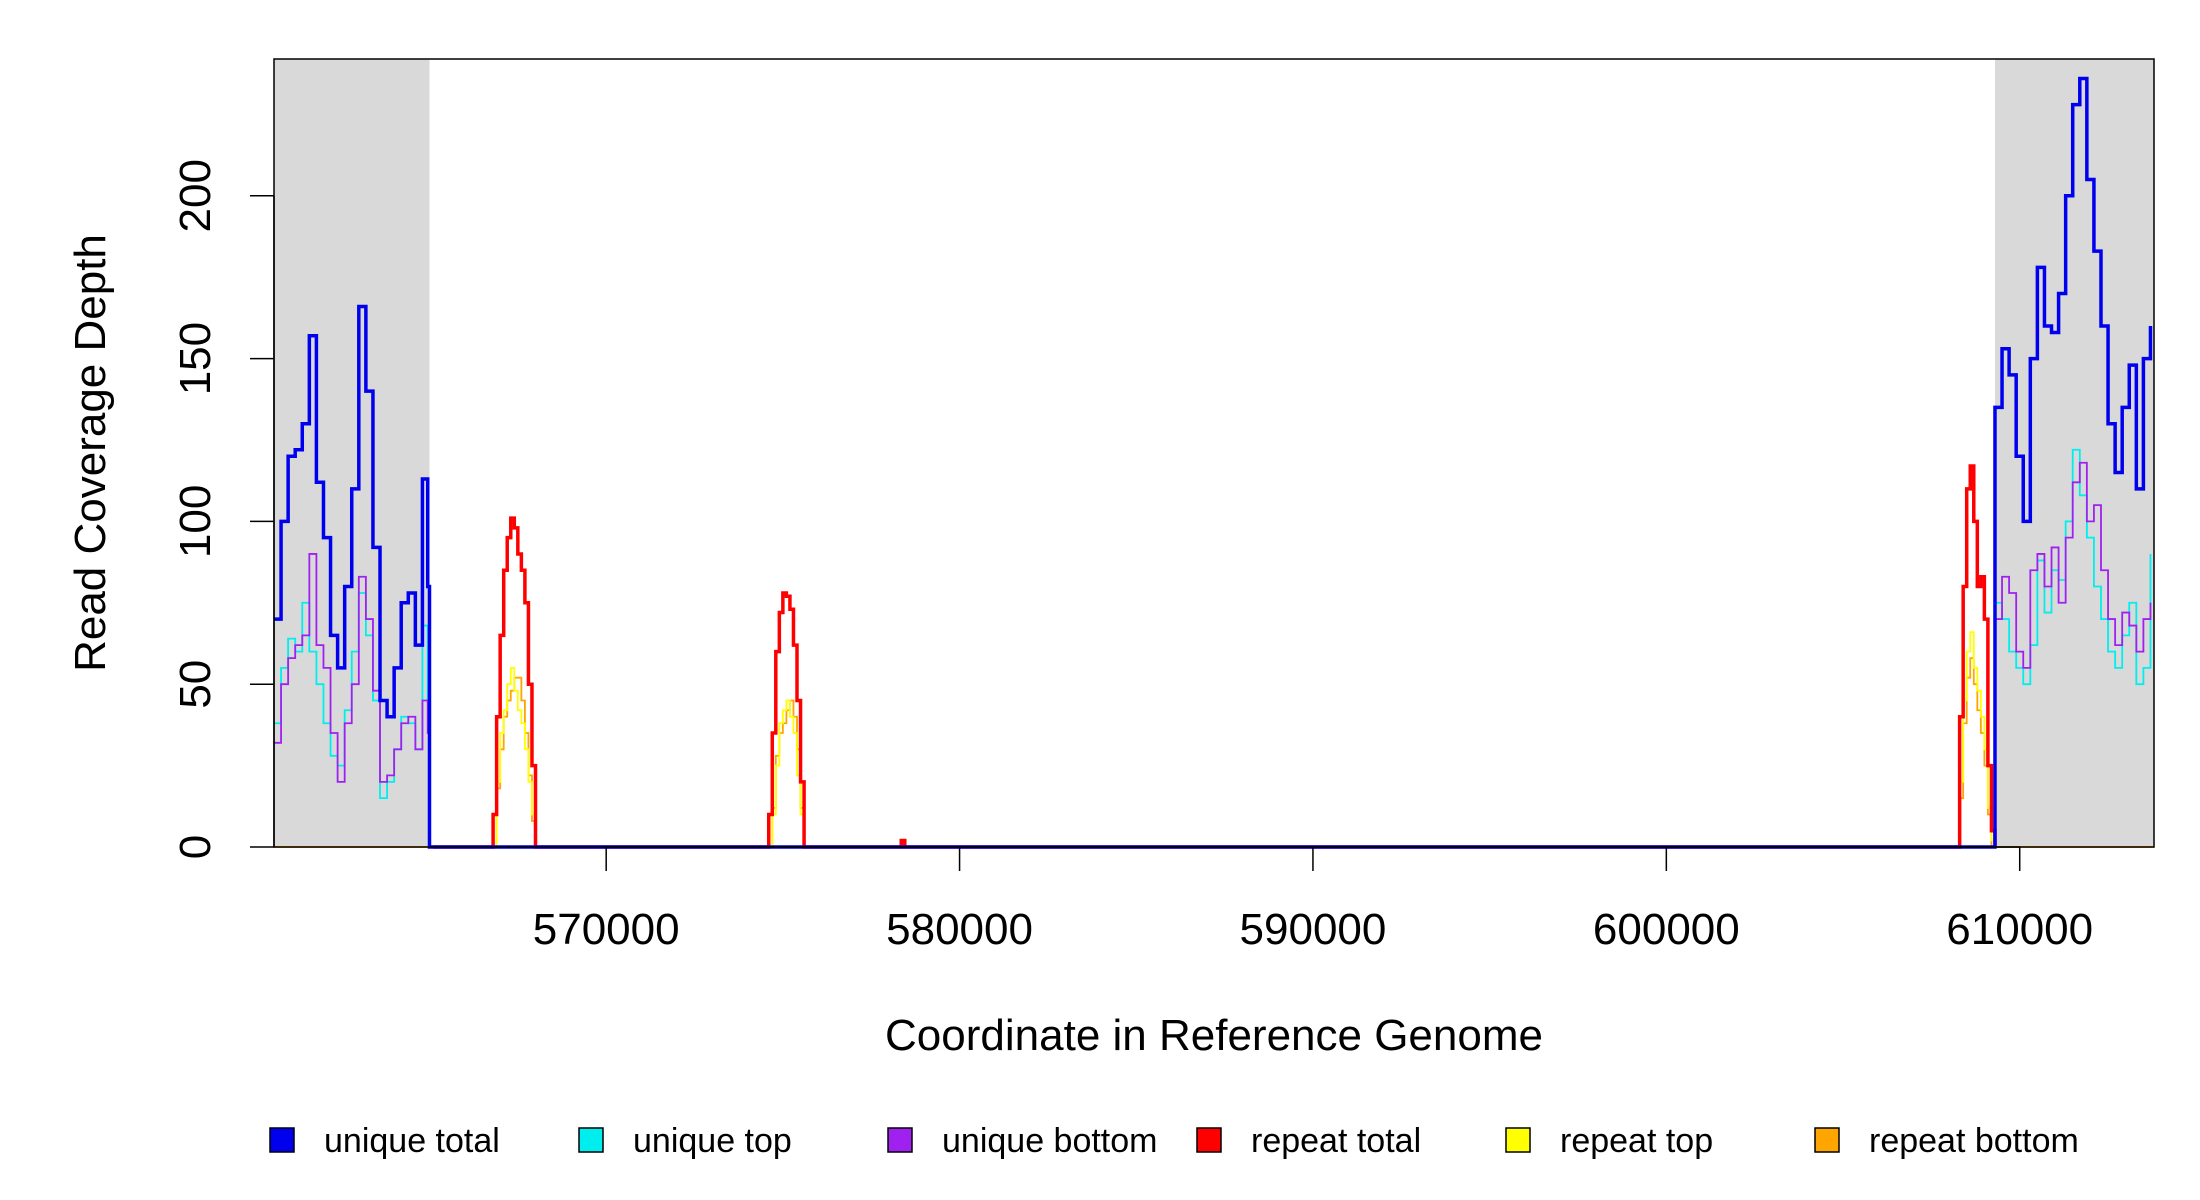 The height and width of the screenshot is (1200, 2200). I want to click on legend-swatch-repeat-total, so click(1209, 1140).